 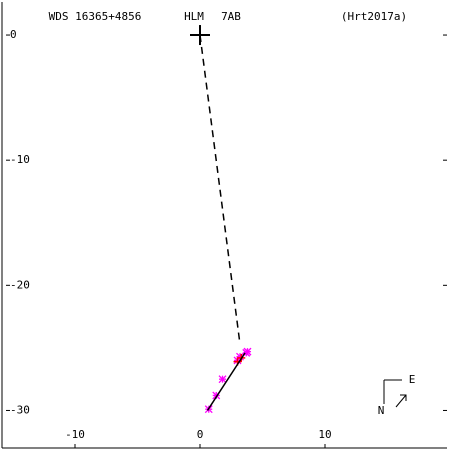 I want to click on y-tick-label: -10, so click(x=20, y=159).